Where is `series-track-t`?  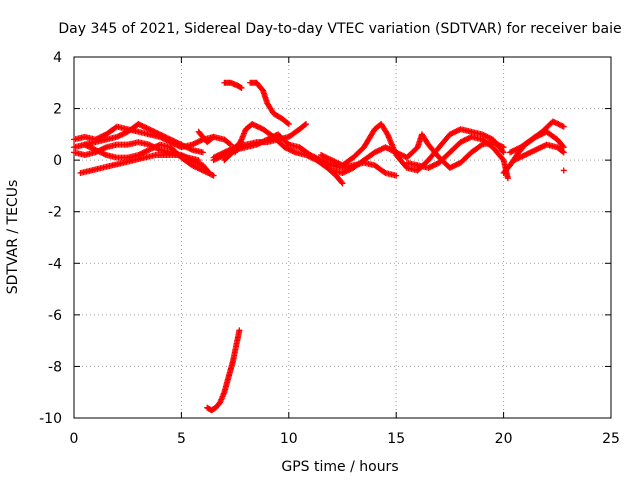 series-track-t is located at coordinates (563, 170).